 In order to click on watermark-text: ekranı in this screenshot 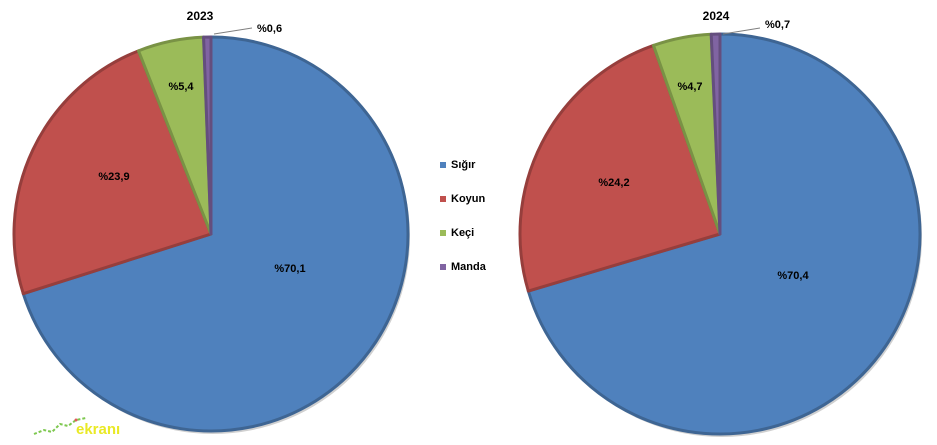, I will do `click(98, 429)`.